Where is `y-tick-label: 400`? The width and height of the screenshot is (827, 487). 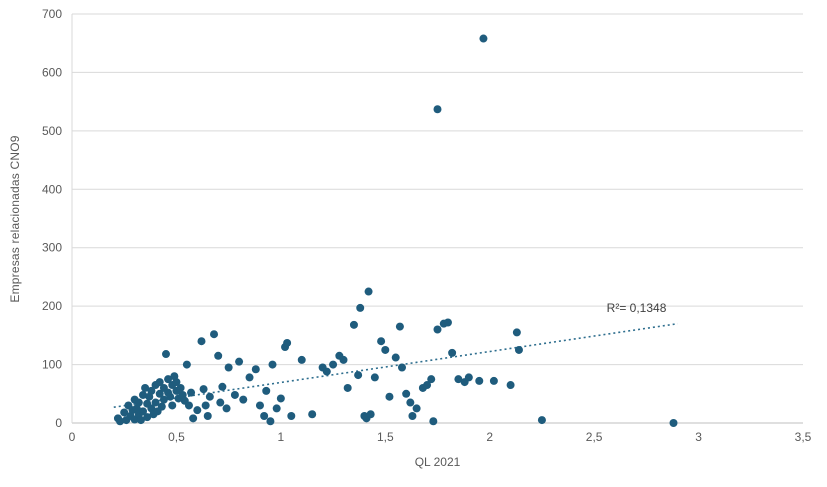 y-tick-label: 400 is located at coordinates (52, 189).